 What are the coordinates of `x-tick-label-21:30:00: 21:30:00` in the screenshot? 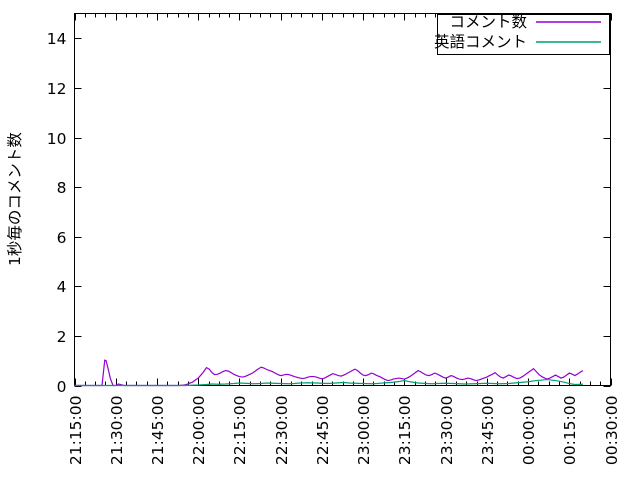 It's located at (117, 431).